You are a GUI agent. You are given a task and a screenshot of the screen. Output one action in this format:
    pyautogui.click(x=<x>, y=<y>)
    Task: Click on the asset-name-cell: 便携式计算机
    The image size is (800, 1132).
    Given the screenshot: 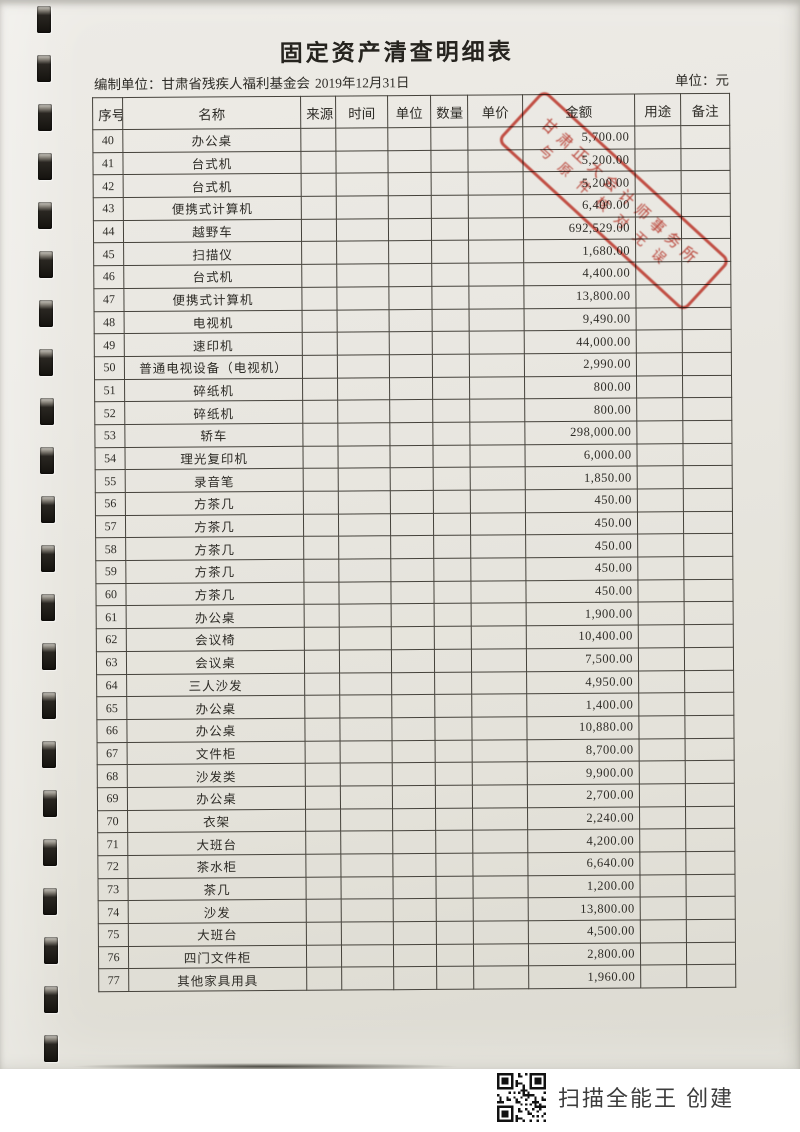 What is the action you would take?
    pyautogui.click(x=213, y=299)
    